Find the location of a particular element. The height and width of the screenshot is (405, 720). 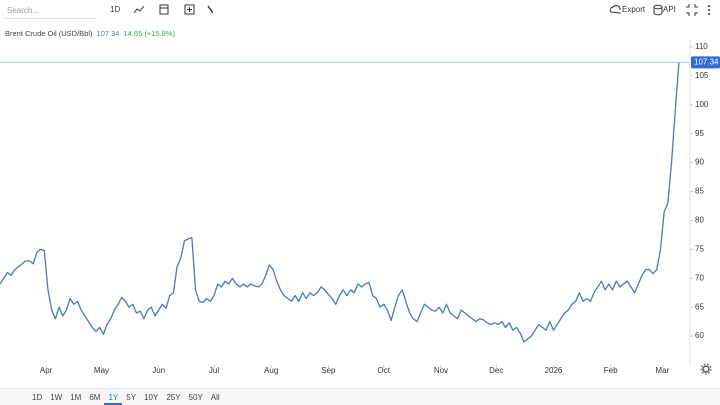

interval-button: 1D is located at coordinates (115, 9).